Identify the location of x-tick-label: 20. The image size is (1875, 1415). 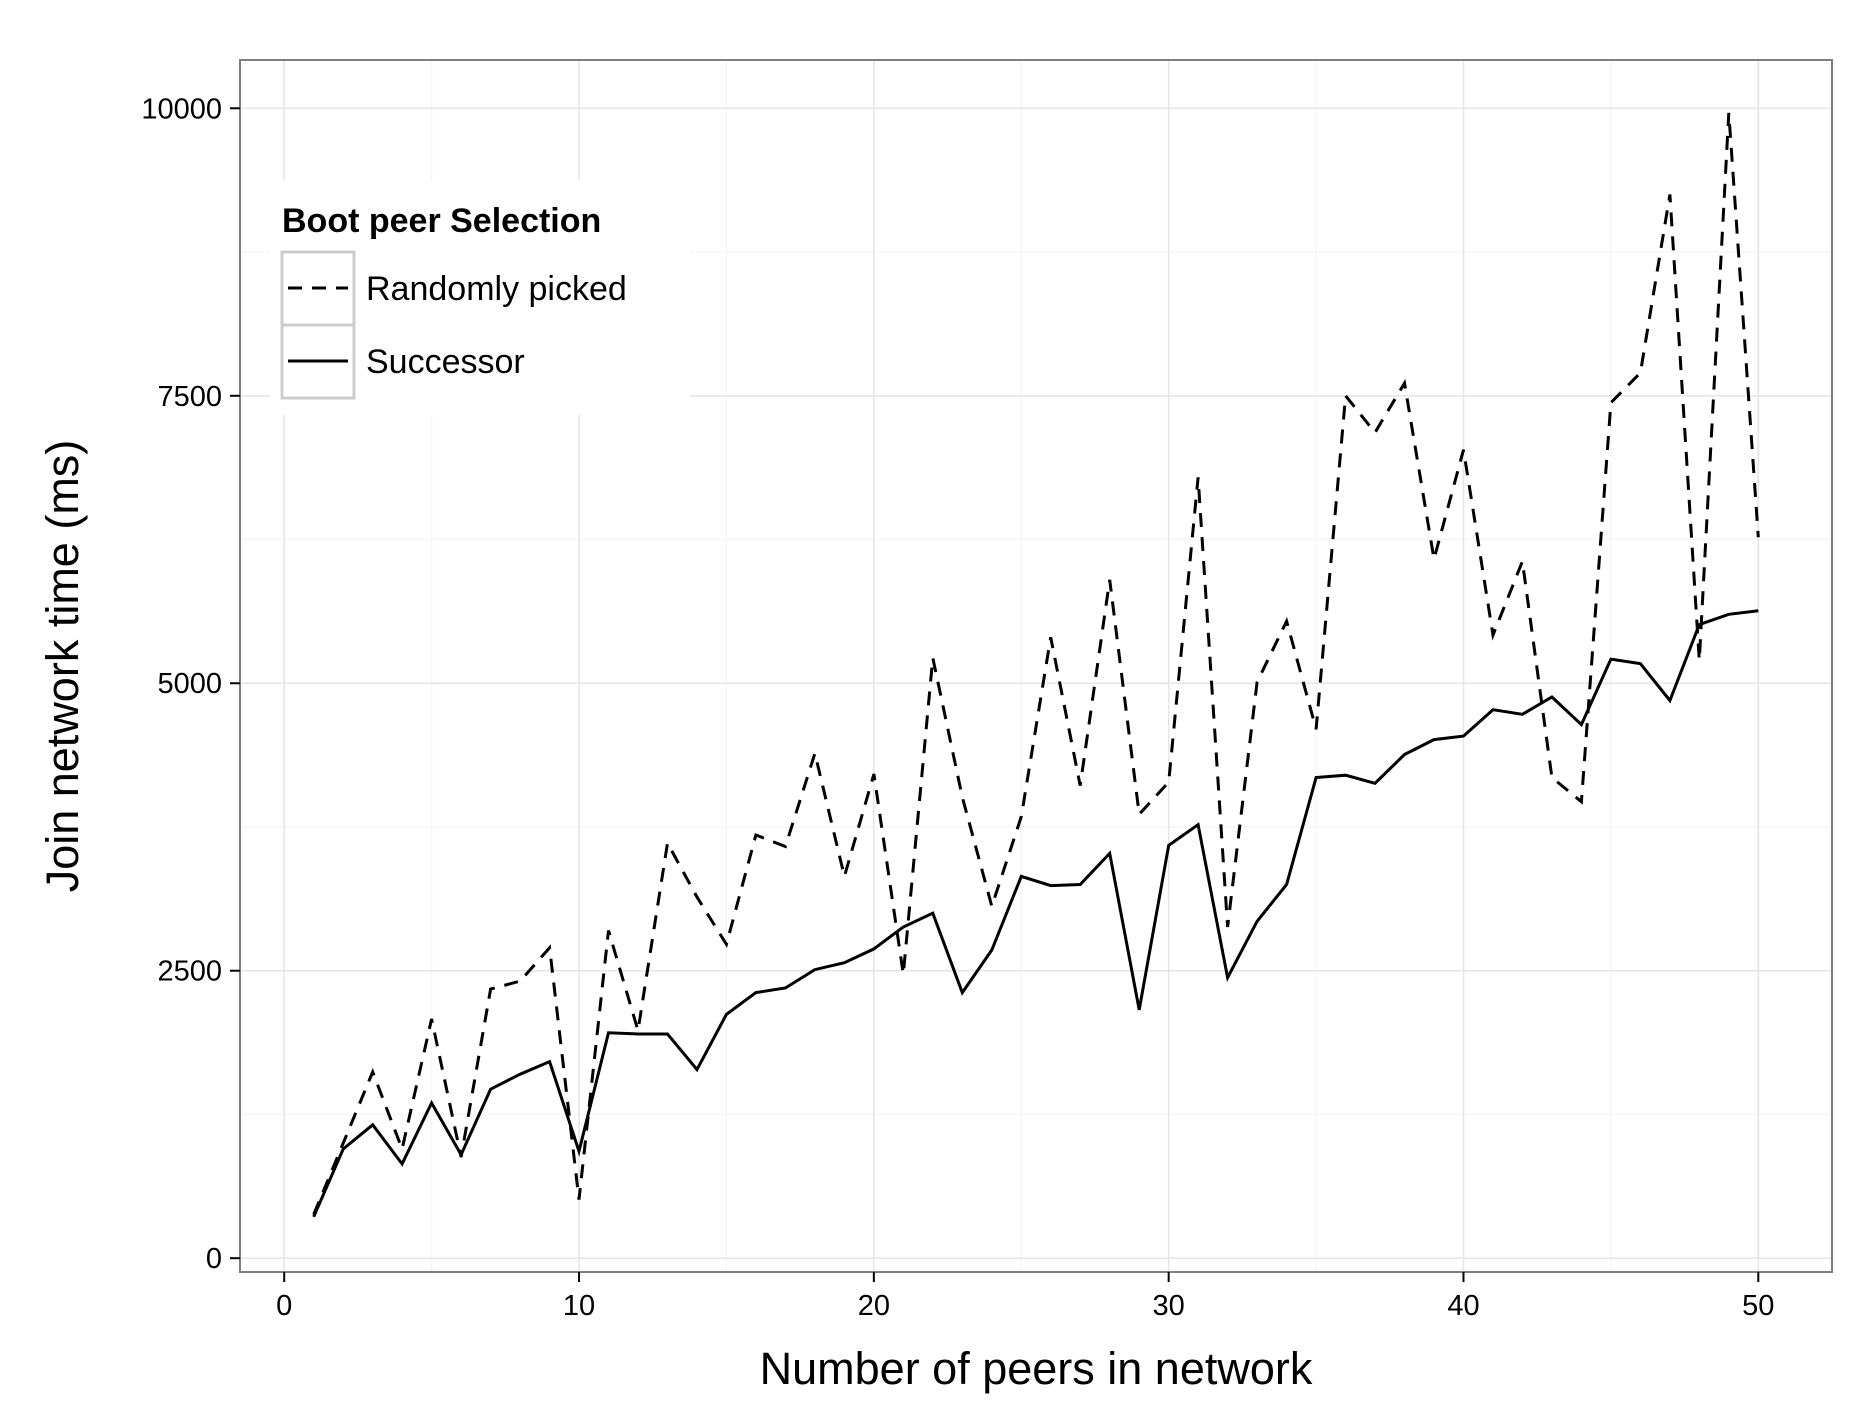
(874, 1306).